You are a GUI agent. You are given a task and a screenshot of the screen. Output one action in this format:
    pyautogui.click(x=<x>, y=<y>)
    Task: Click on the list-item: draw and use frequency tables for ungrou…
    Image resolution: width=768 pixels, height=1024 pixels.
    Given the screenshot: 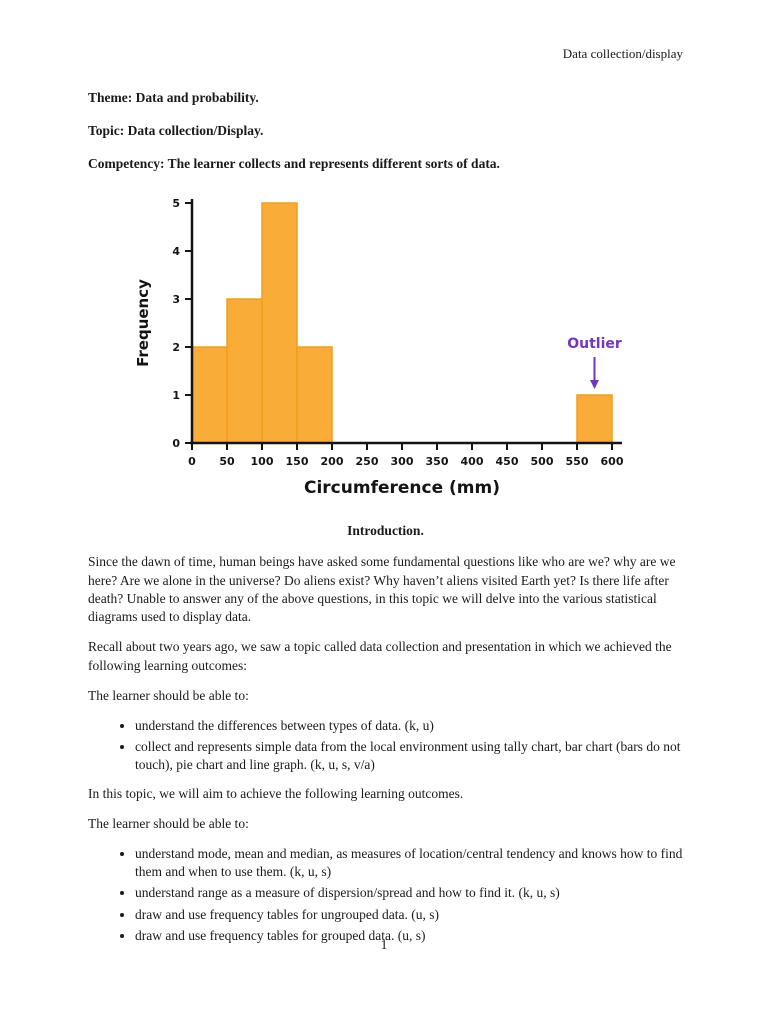 What is the action you would take?
    pyautogui.click(x=409, y=915)
    